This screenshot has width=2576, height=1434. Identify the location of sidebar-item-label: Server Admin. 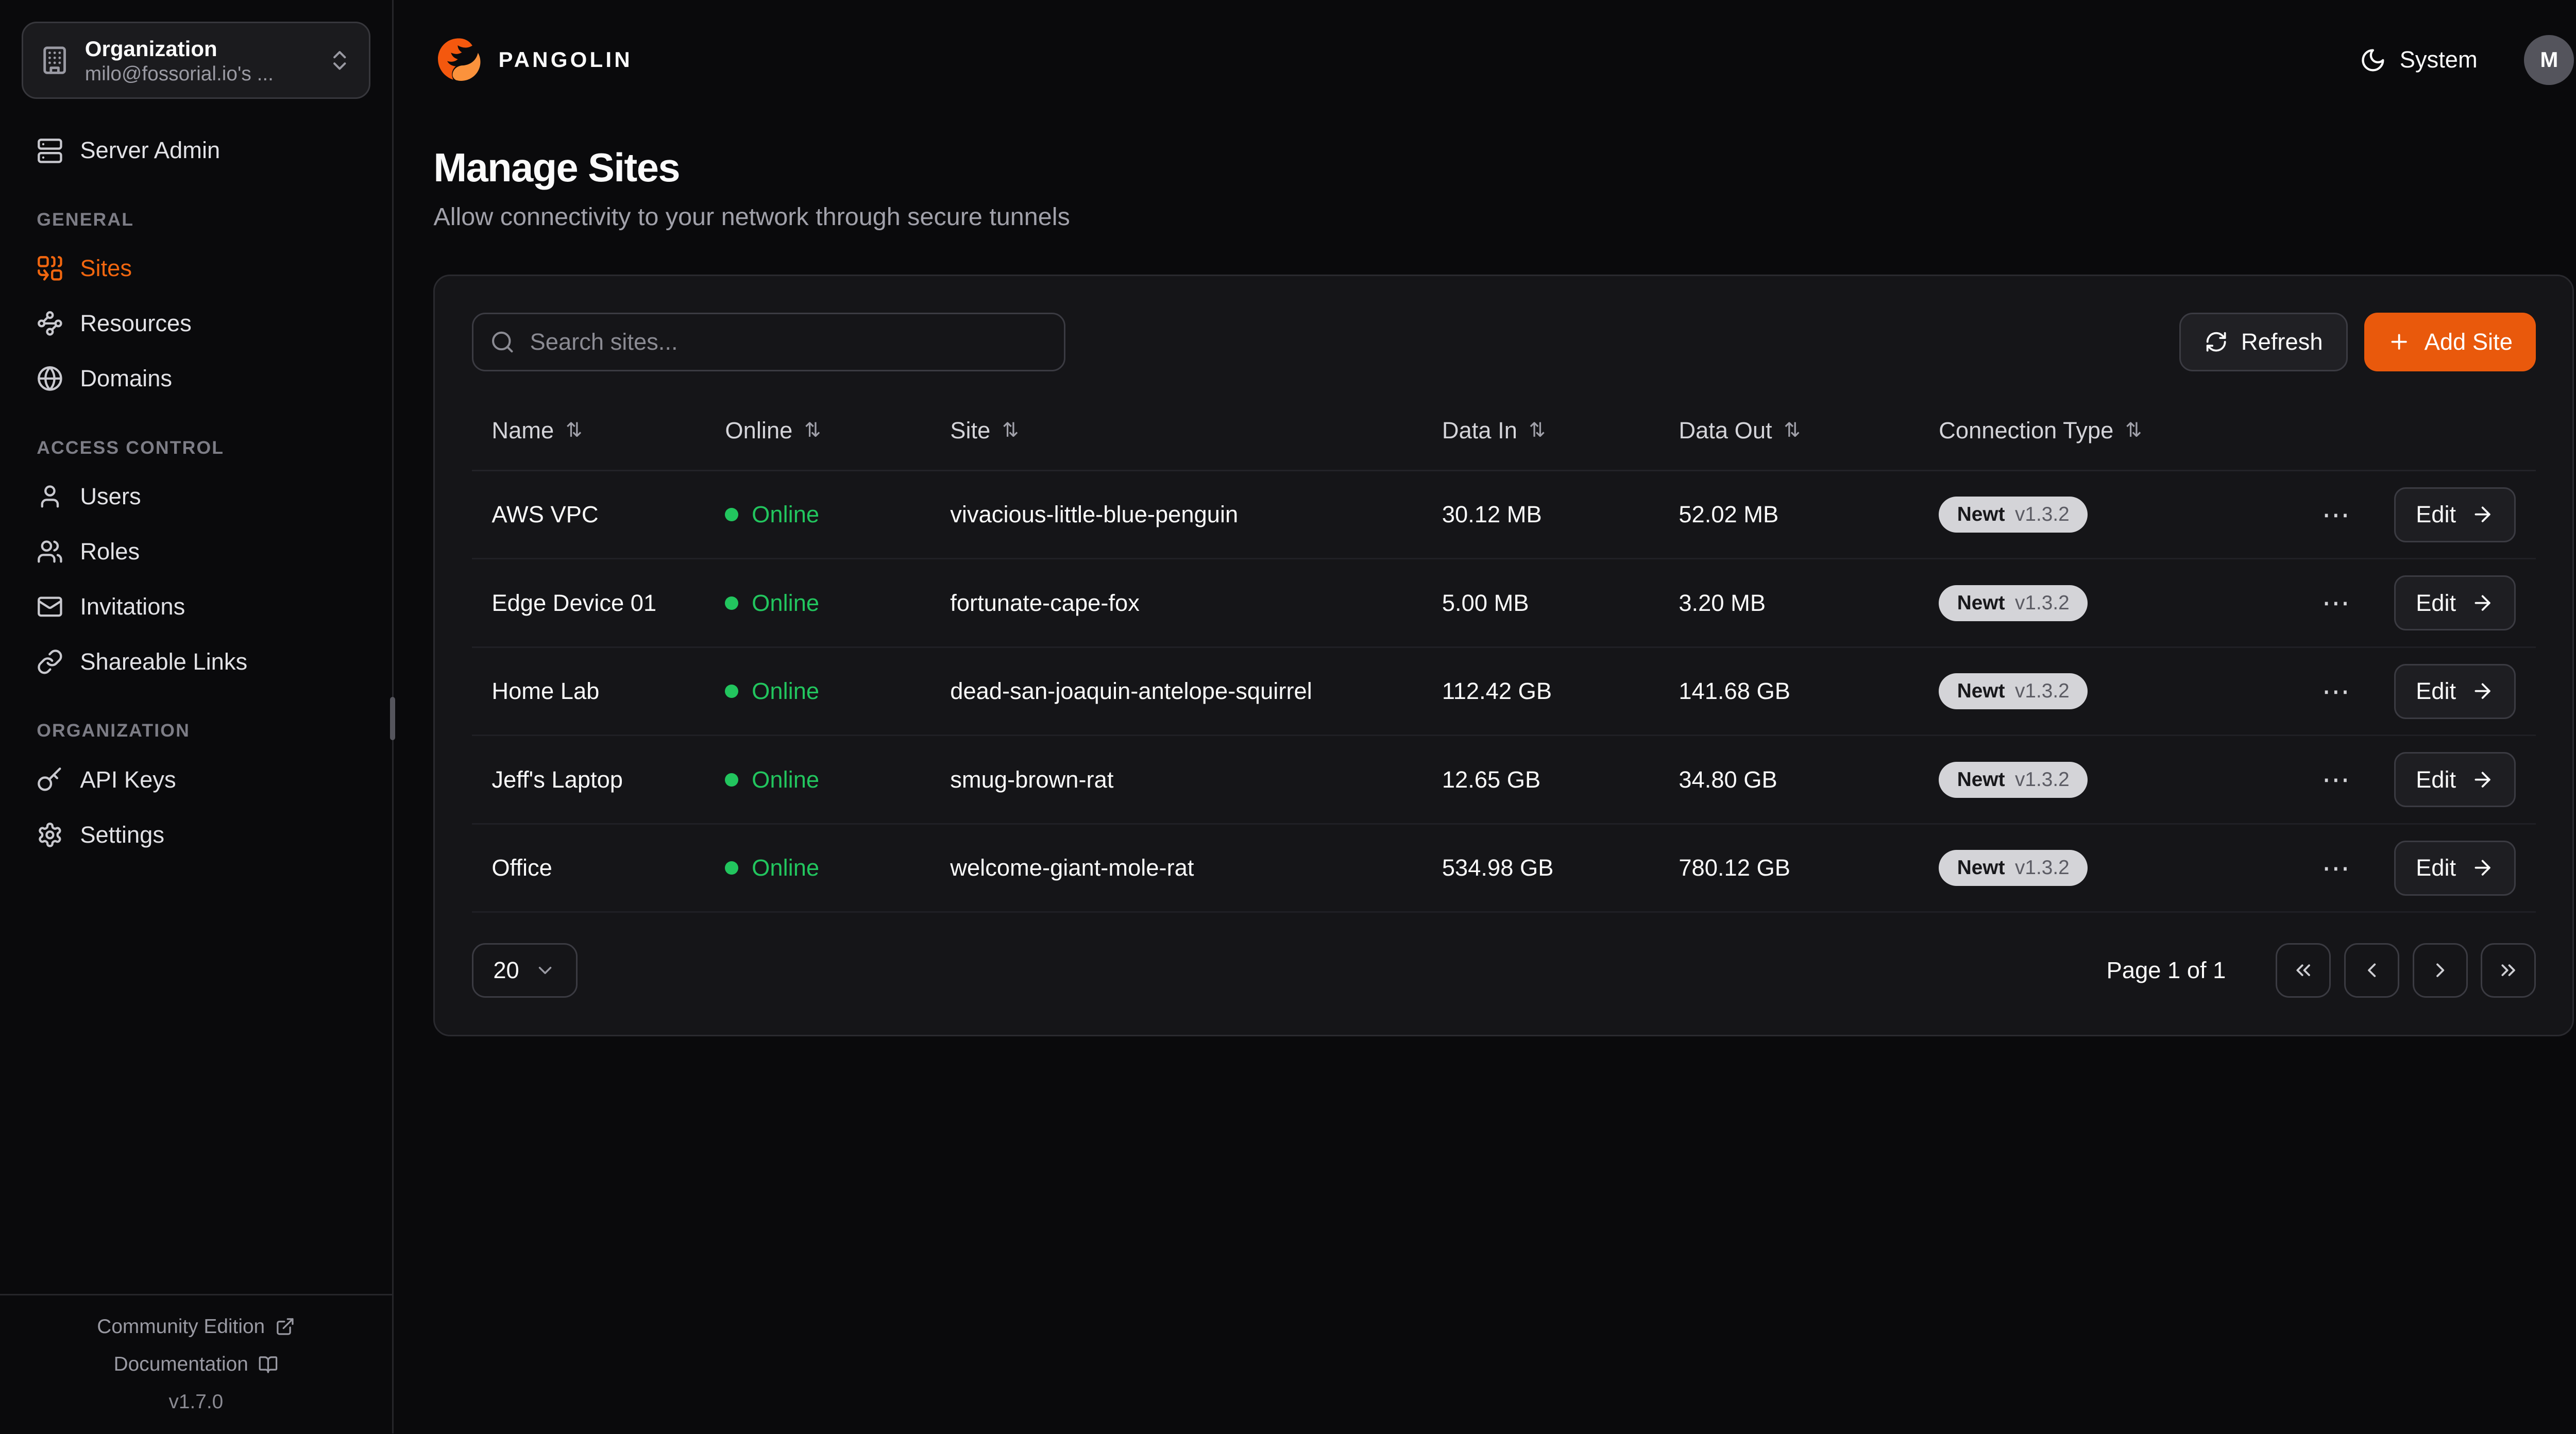
(150, 150).